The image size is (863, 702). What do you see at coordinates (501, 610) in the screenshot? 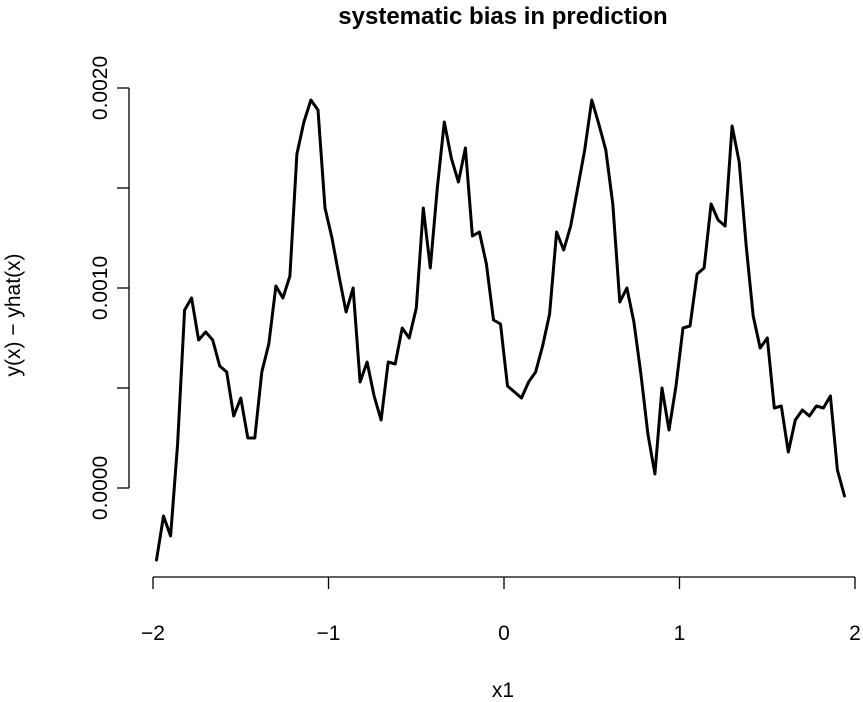
I see `x-axis: −2 −1 0 1 2` at bounding box center [501, 610].